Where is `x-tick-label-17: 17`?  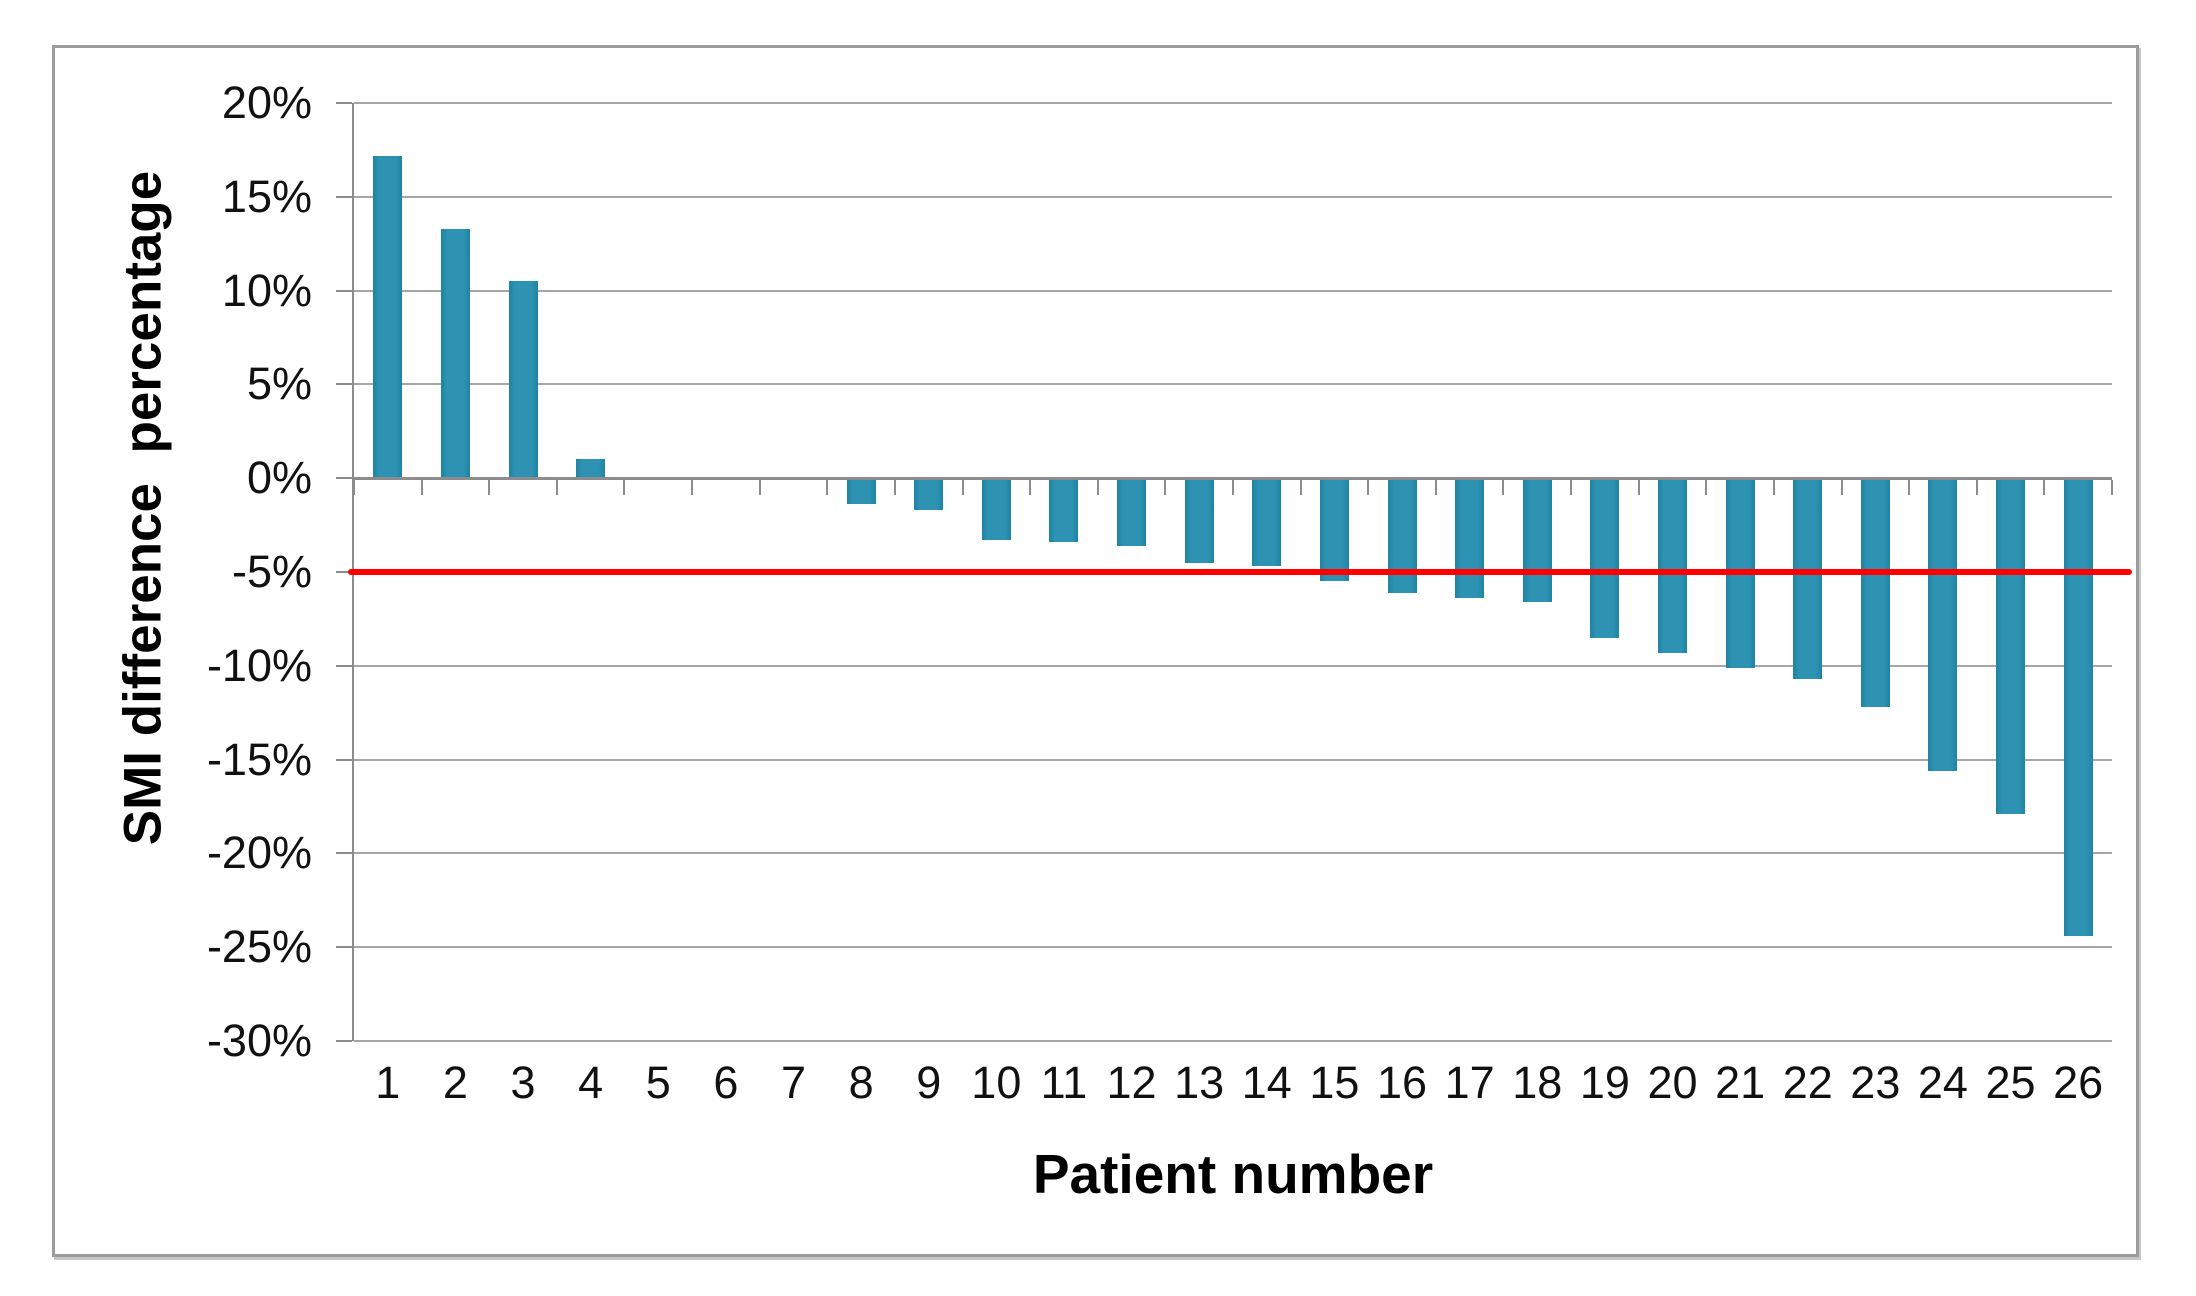
x-tick-label-17: 17 is located at coordinates (1469, 1082).